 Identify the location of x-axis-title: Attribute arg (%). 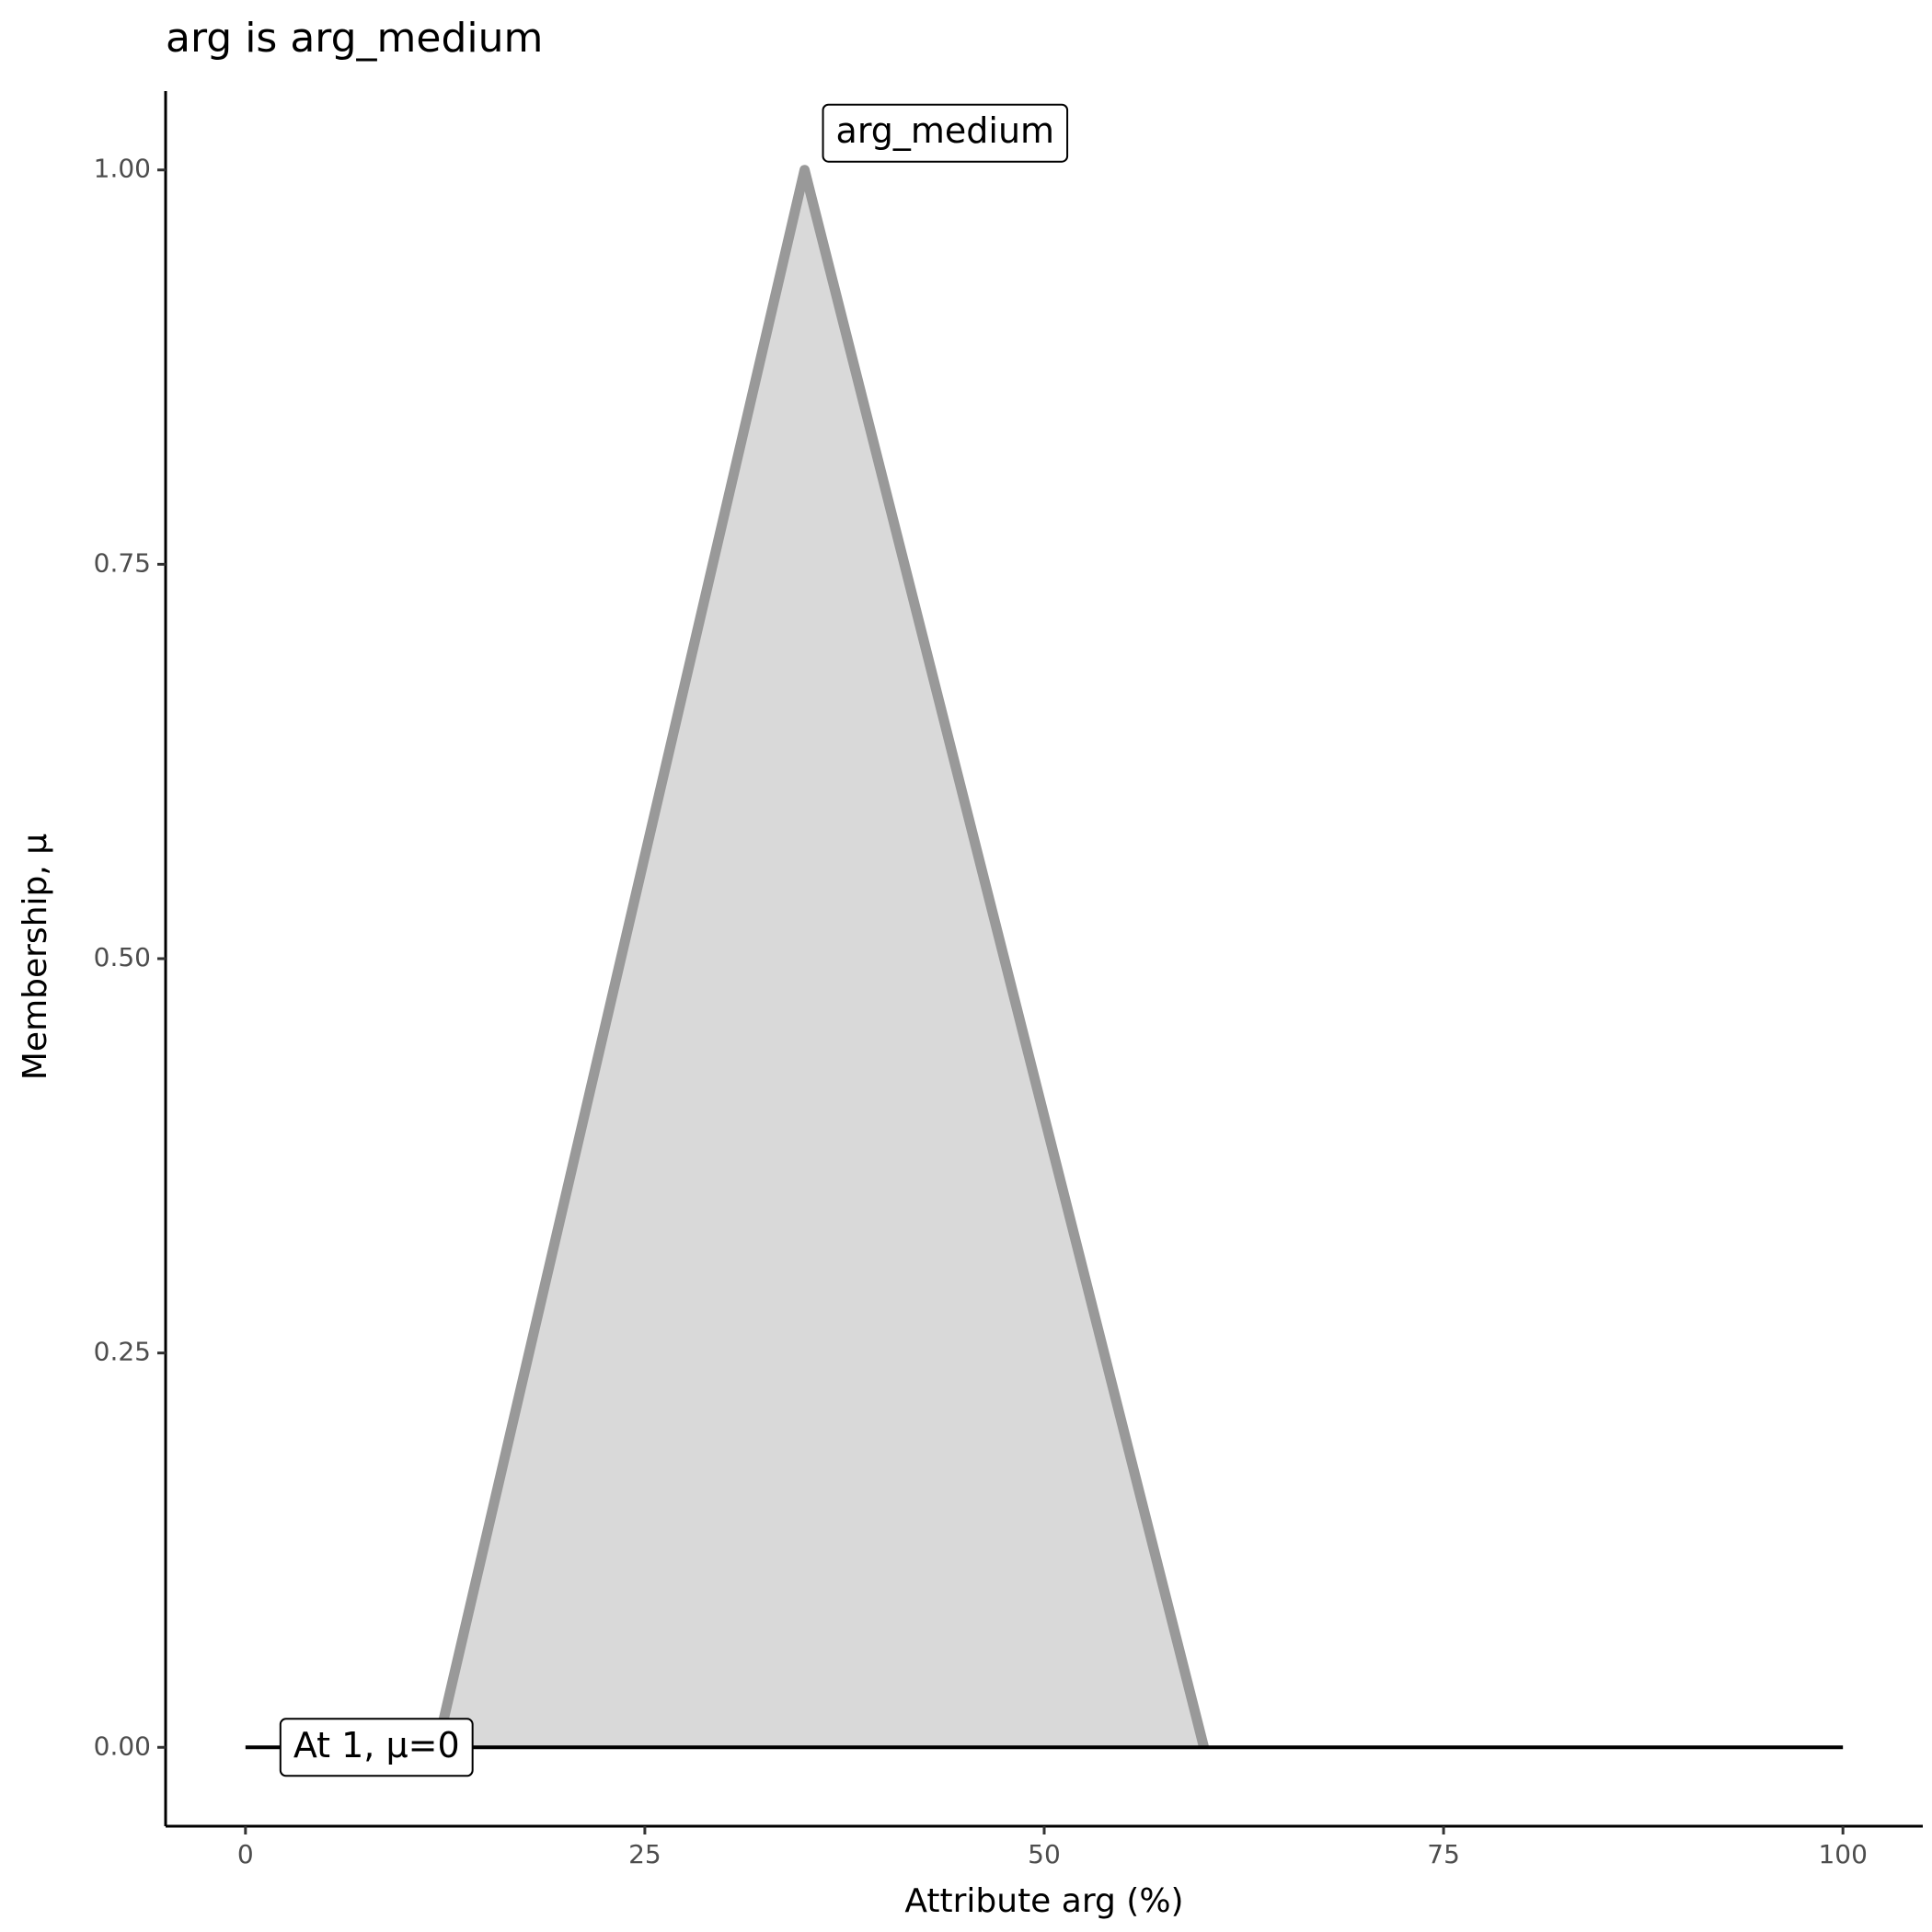
(1043, 1901).